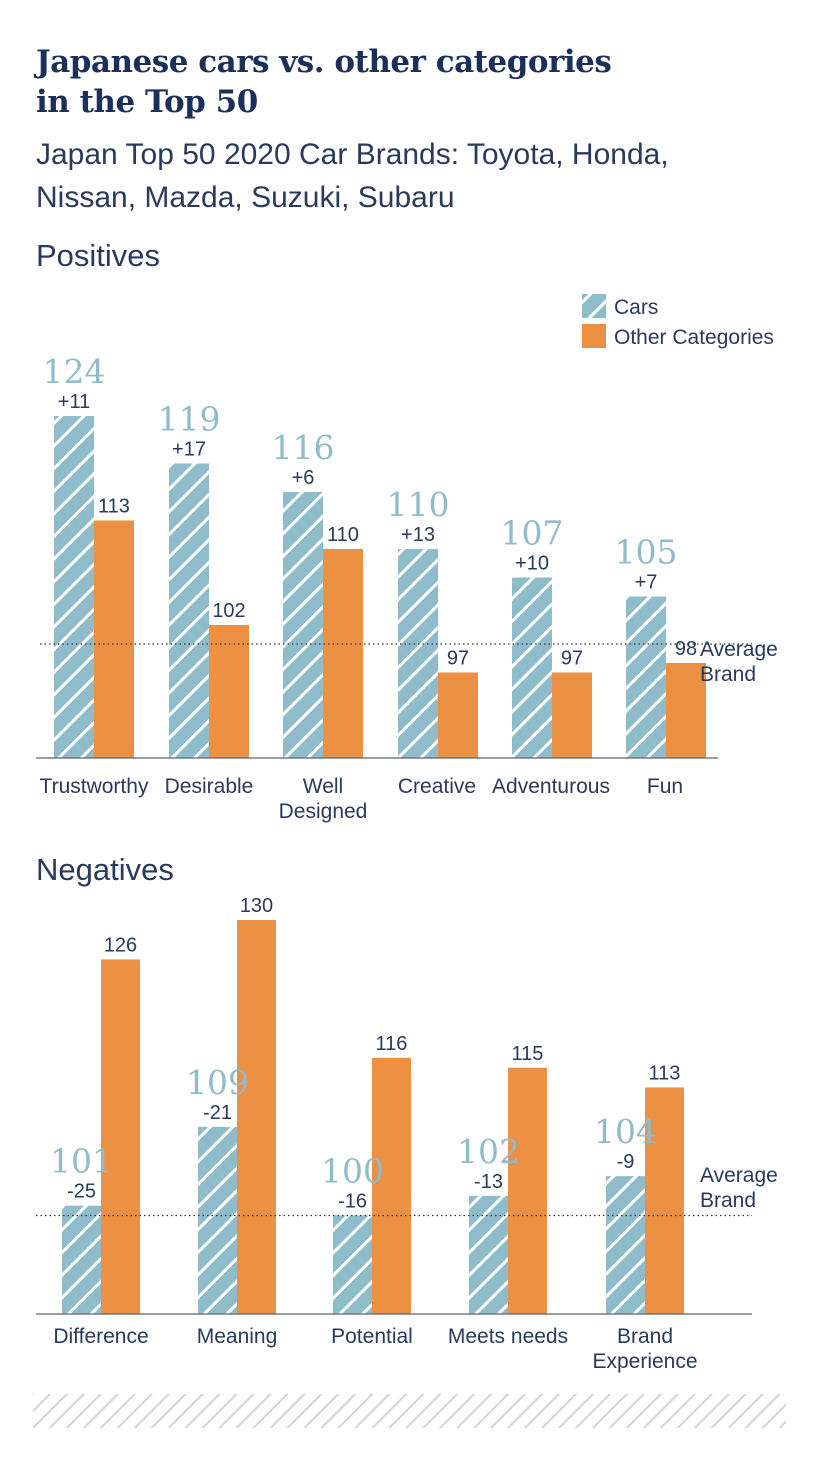  I want to click on chart-title-line2: in the Top 50, so click(147, 102).